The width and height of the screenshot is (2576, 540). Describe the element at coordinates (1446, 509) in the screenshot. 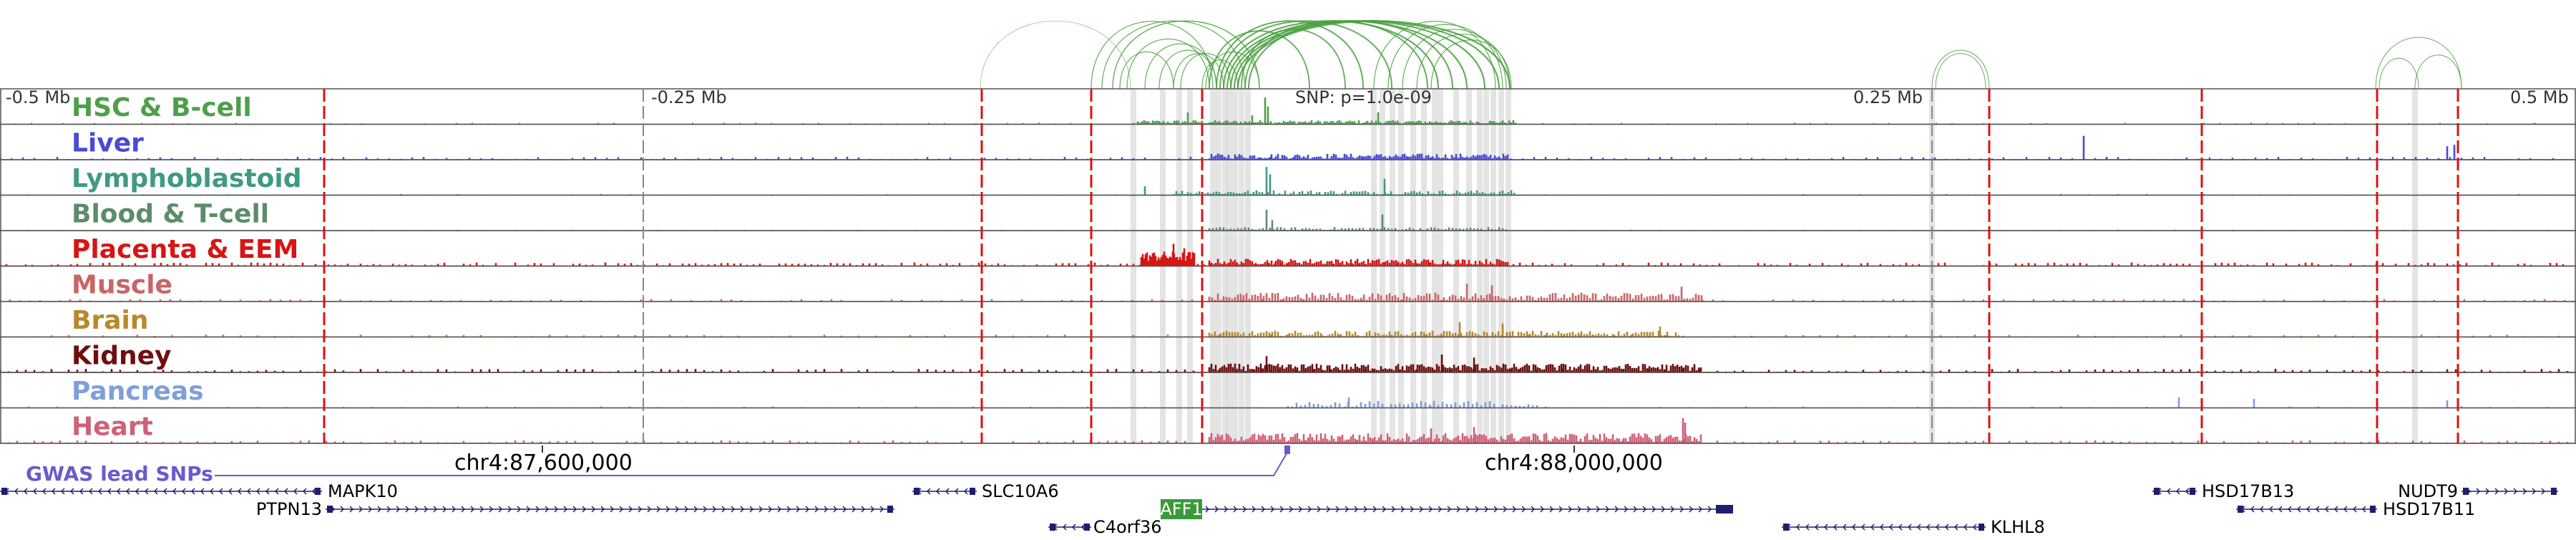

I see `gene-aff1: AFF1` at that location.